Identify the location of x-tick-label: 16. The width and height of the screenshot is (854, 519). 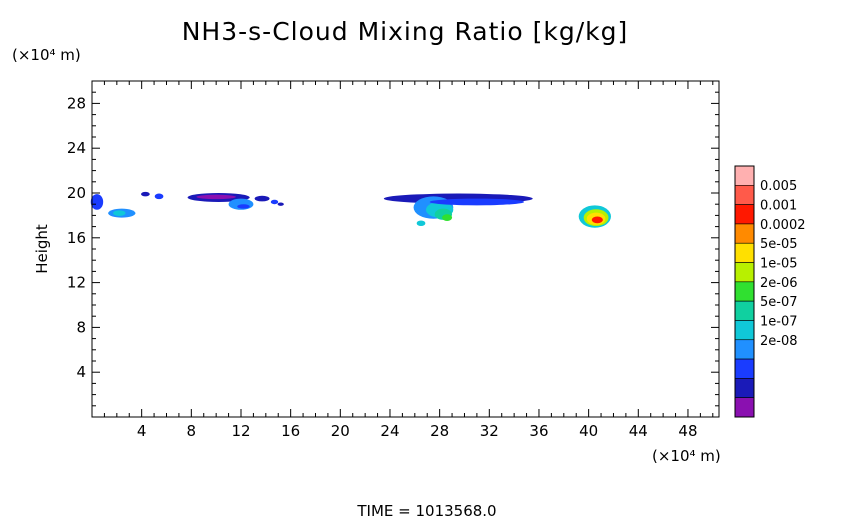
(290, 431).